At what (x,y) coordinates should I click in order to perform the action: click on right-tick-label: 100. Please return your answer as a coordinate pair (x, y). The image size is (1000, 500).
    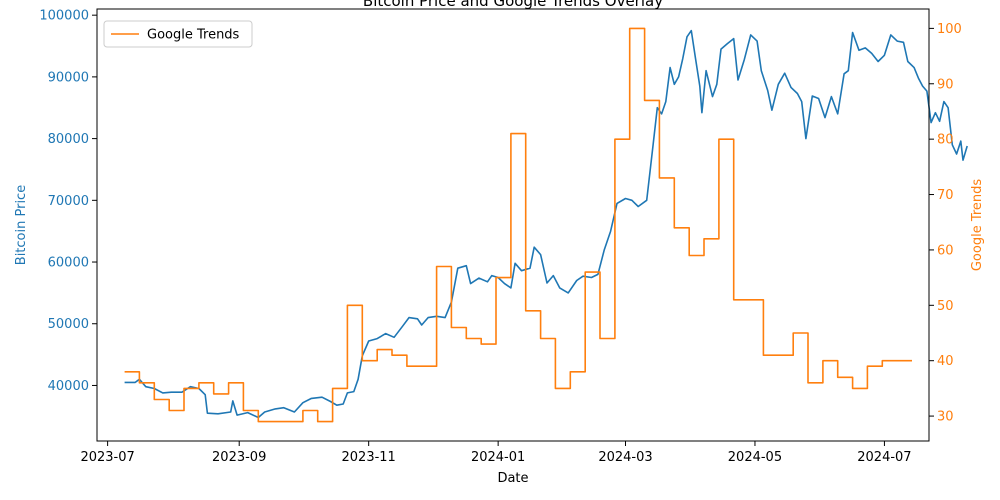
    Looking at the image, I should click on (949, 29).